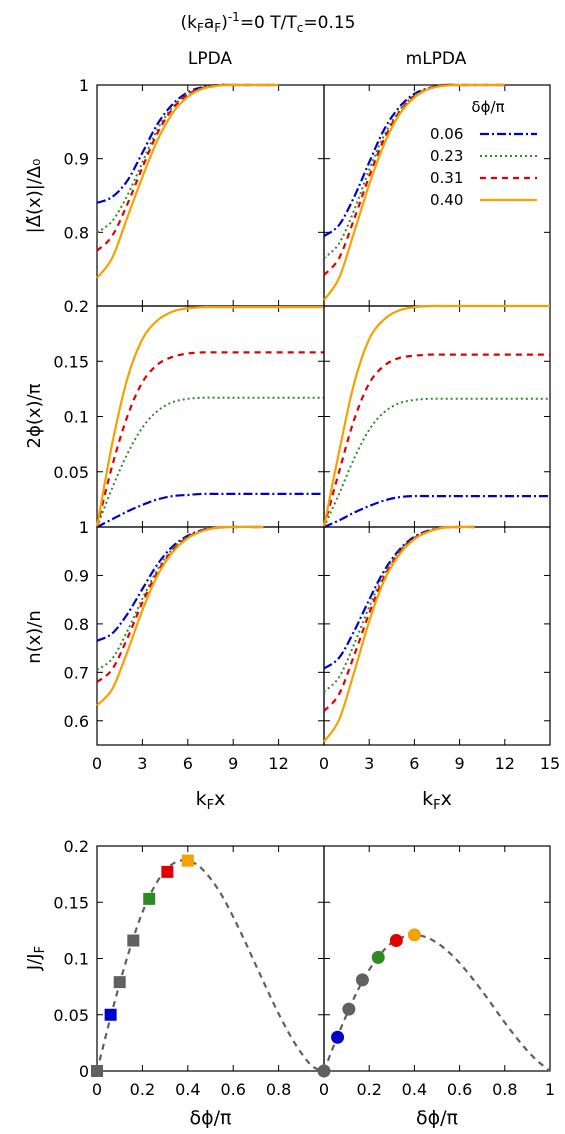 This screenshot has height=1134, width=565. I want to click on density-mLPDA-x-label: 3, so click(369, 763).